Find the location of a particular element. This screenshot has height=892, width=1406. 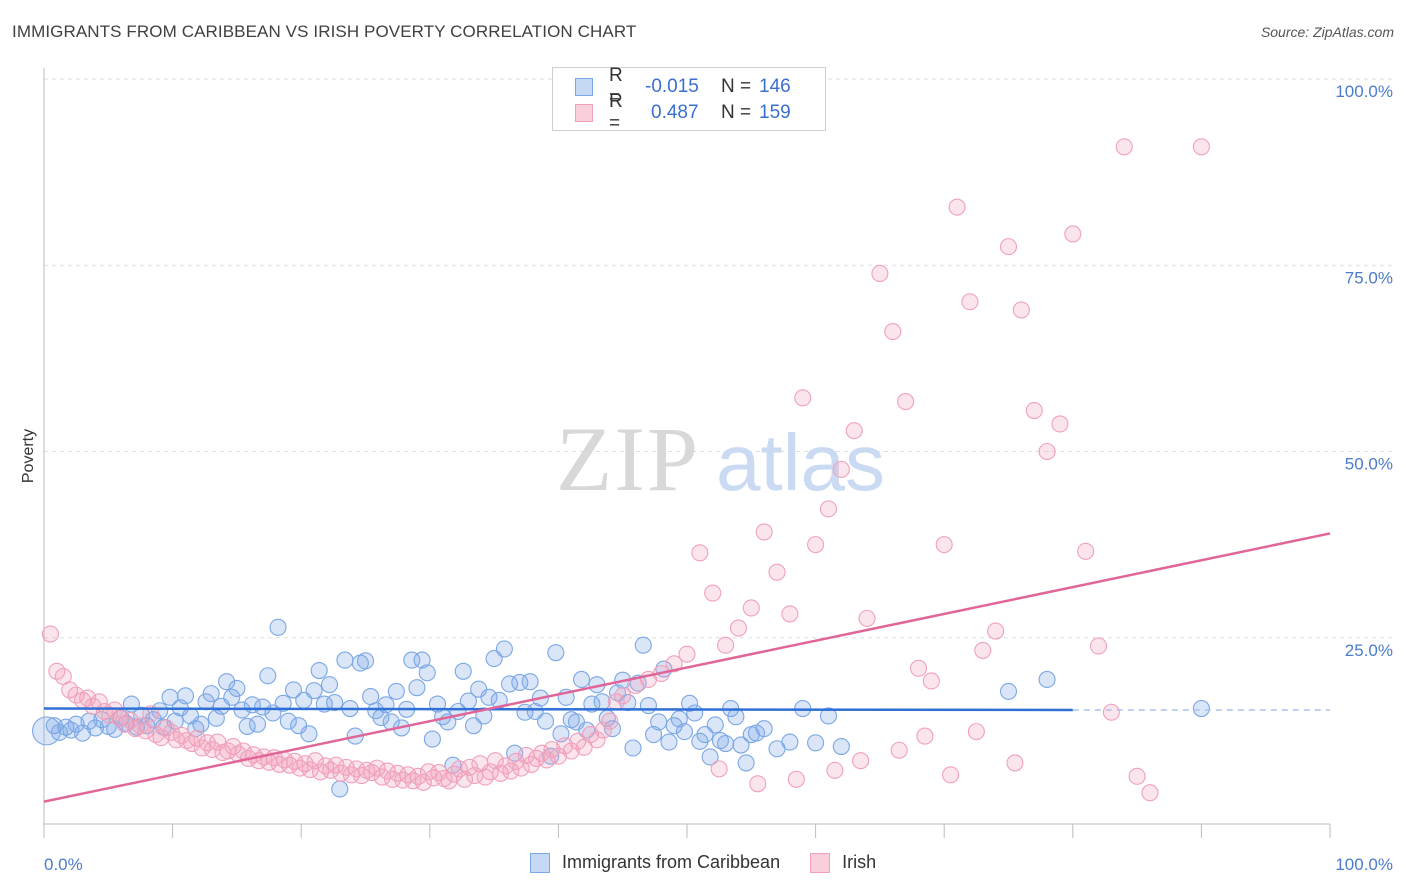

y-tick-label: 50.0% is located at coordinates (1369, 464).